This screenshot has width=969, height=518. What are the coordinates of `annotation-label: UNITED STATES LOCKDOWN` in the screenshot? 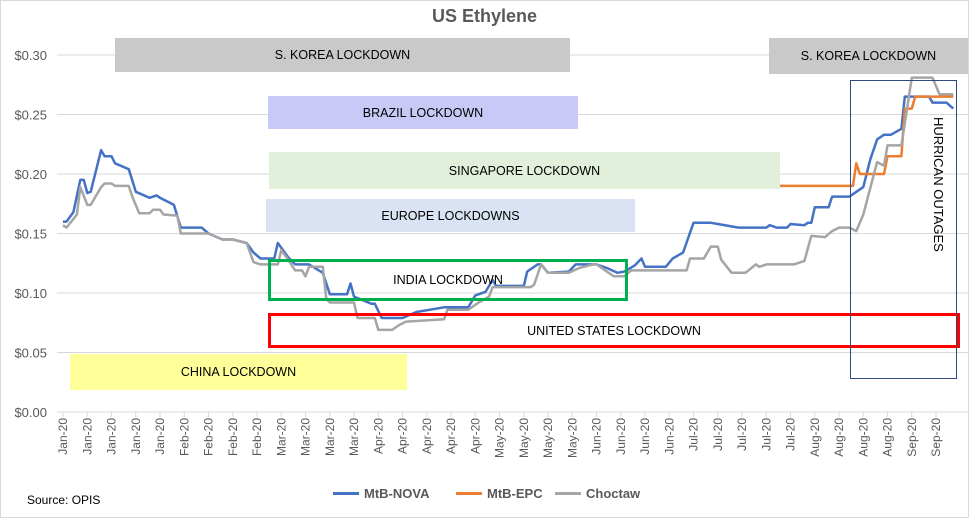 It's located at (614, 330).